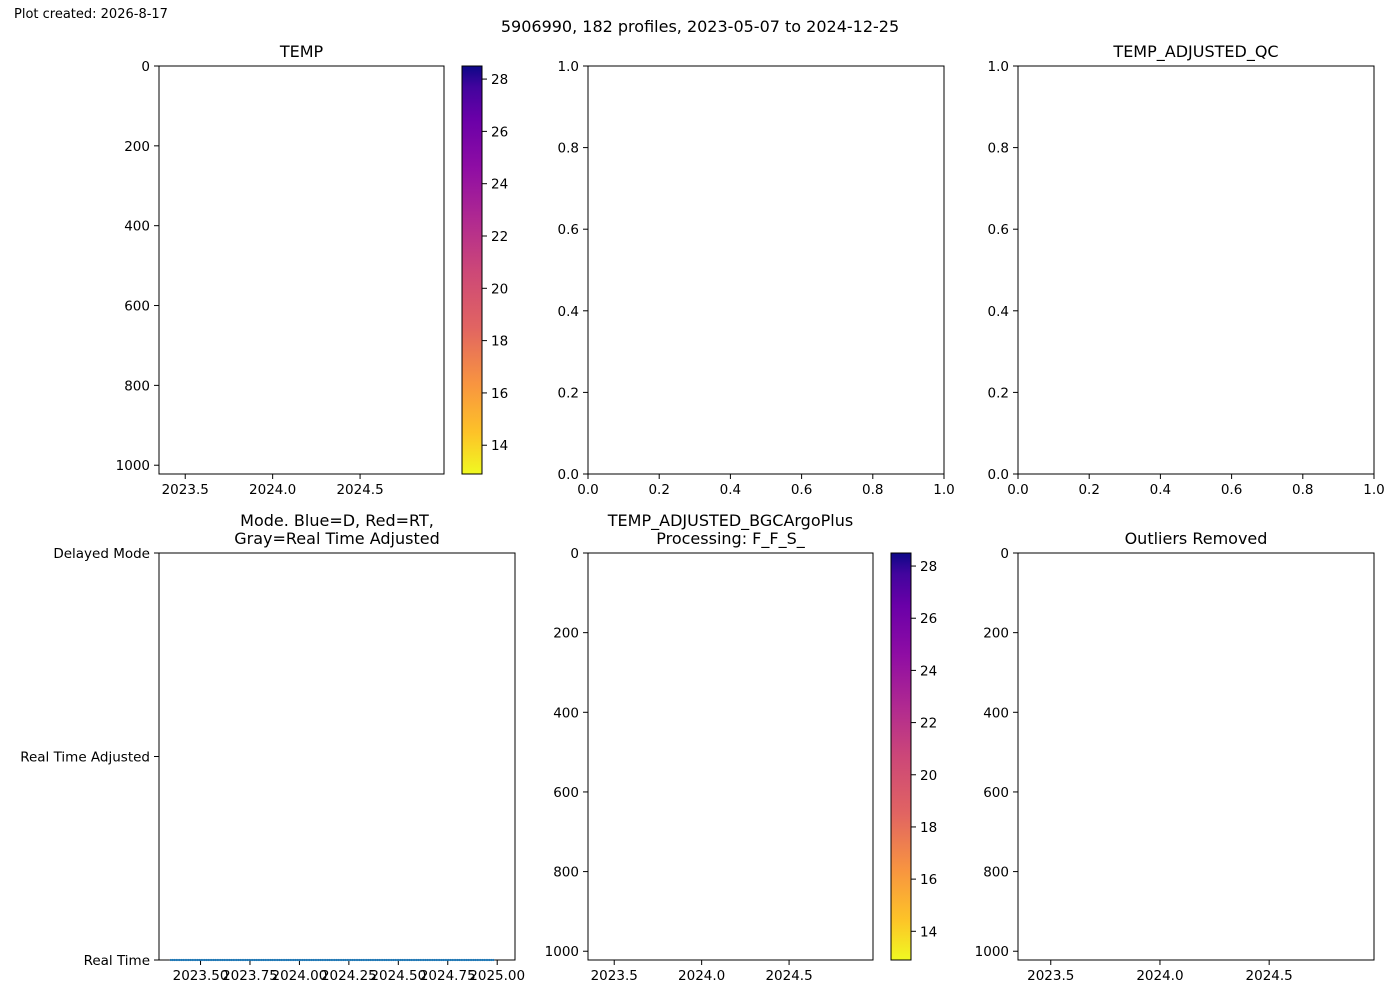  What do you see at coordinates (137, 147) in the screenshot?
I see `y-tick-label: 200` at bounding box center [137, 147].